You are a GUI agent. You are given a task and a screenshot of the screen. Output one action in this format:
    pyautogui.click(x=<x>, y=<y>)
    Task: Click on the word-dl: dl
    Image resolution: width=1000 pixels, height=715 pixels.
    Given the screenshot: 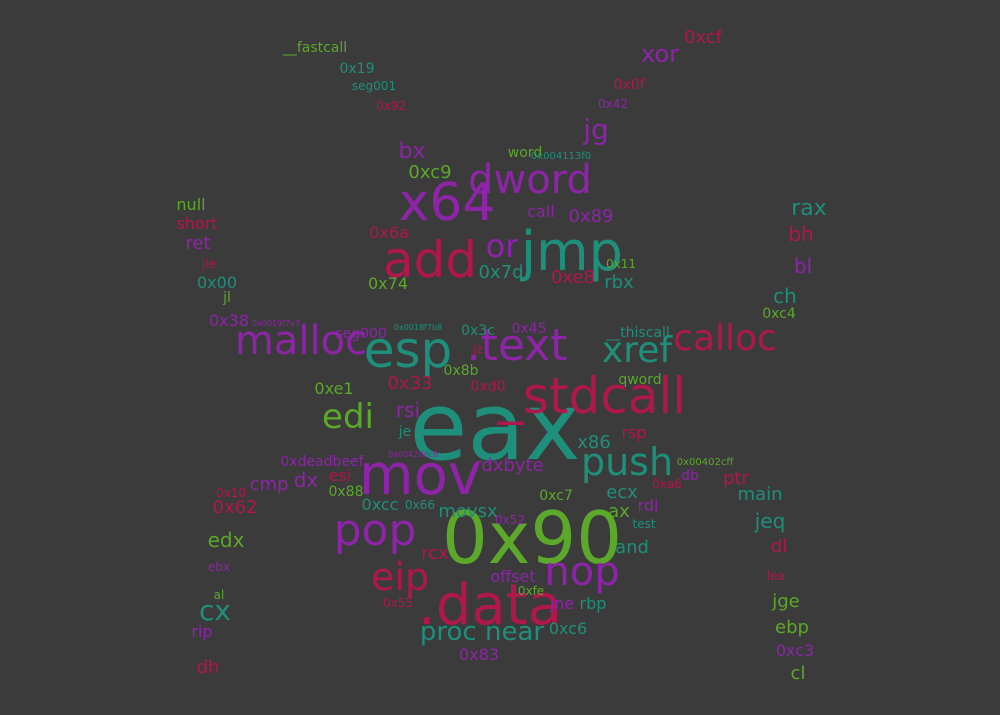 What is the action you would take?
    pyautogui.click(x=779, y=546)
    